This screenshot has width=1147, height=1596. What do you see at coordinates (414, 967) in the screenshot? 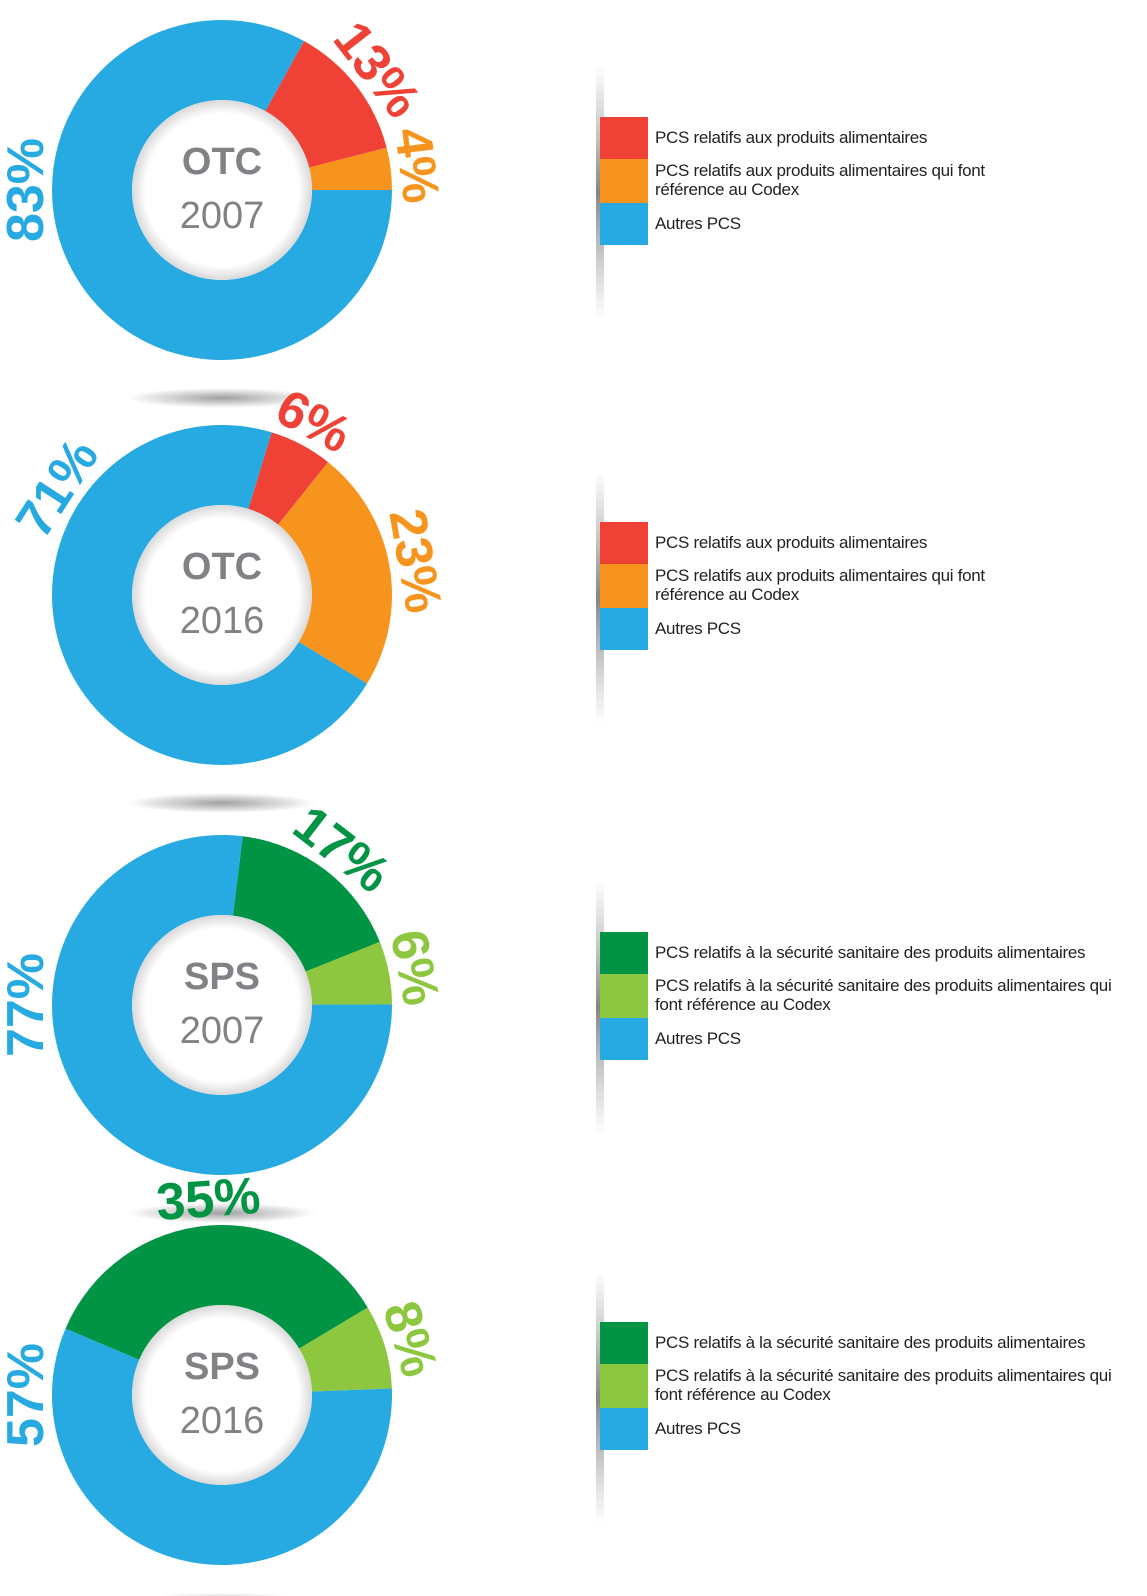
I see `value-label: 6%` at bounding box center [414, 967].